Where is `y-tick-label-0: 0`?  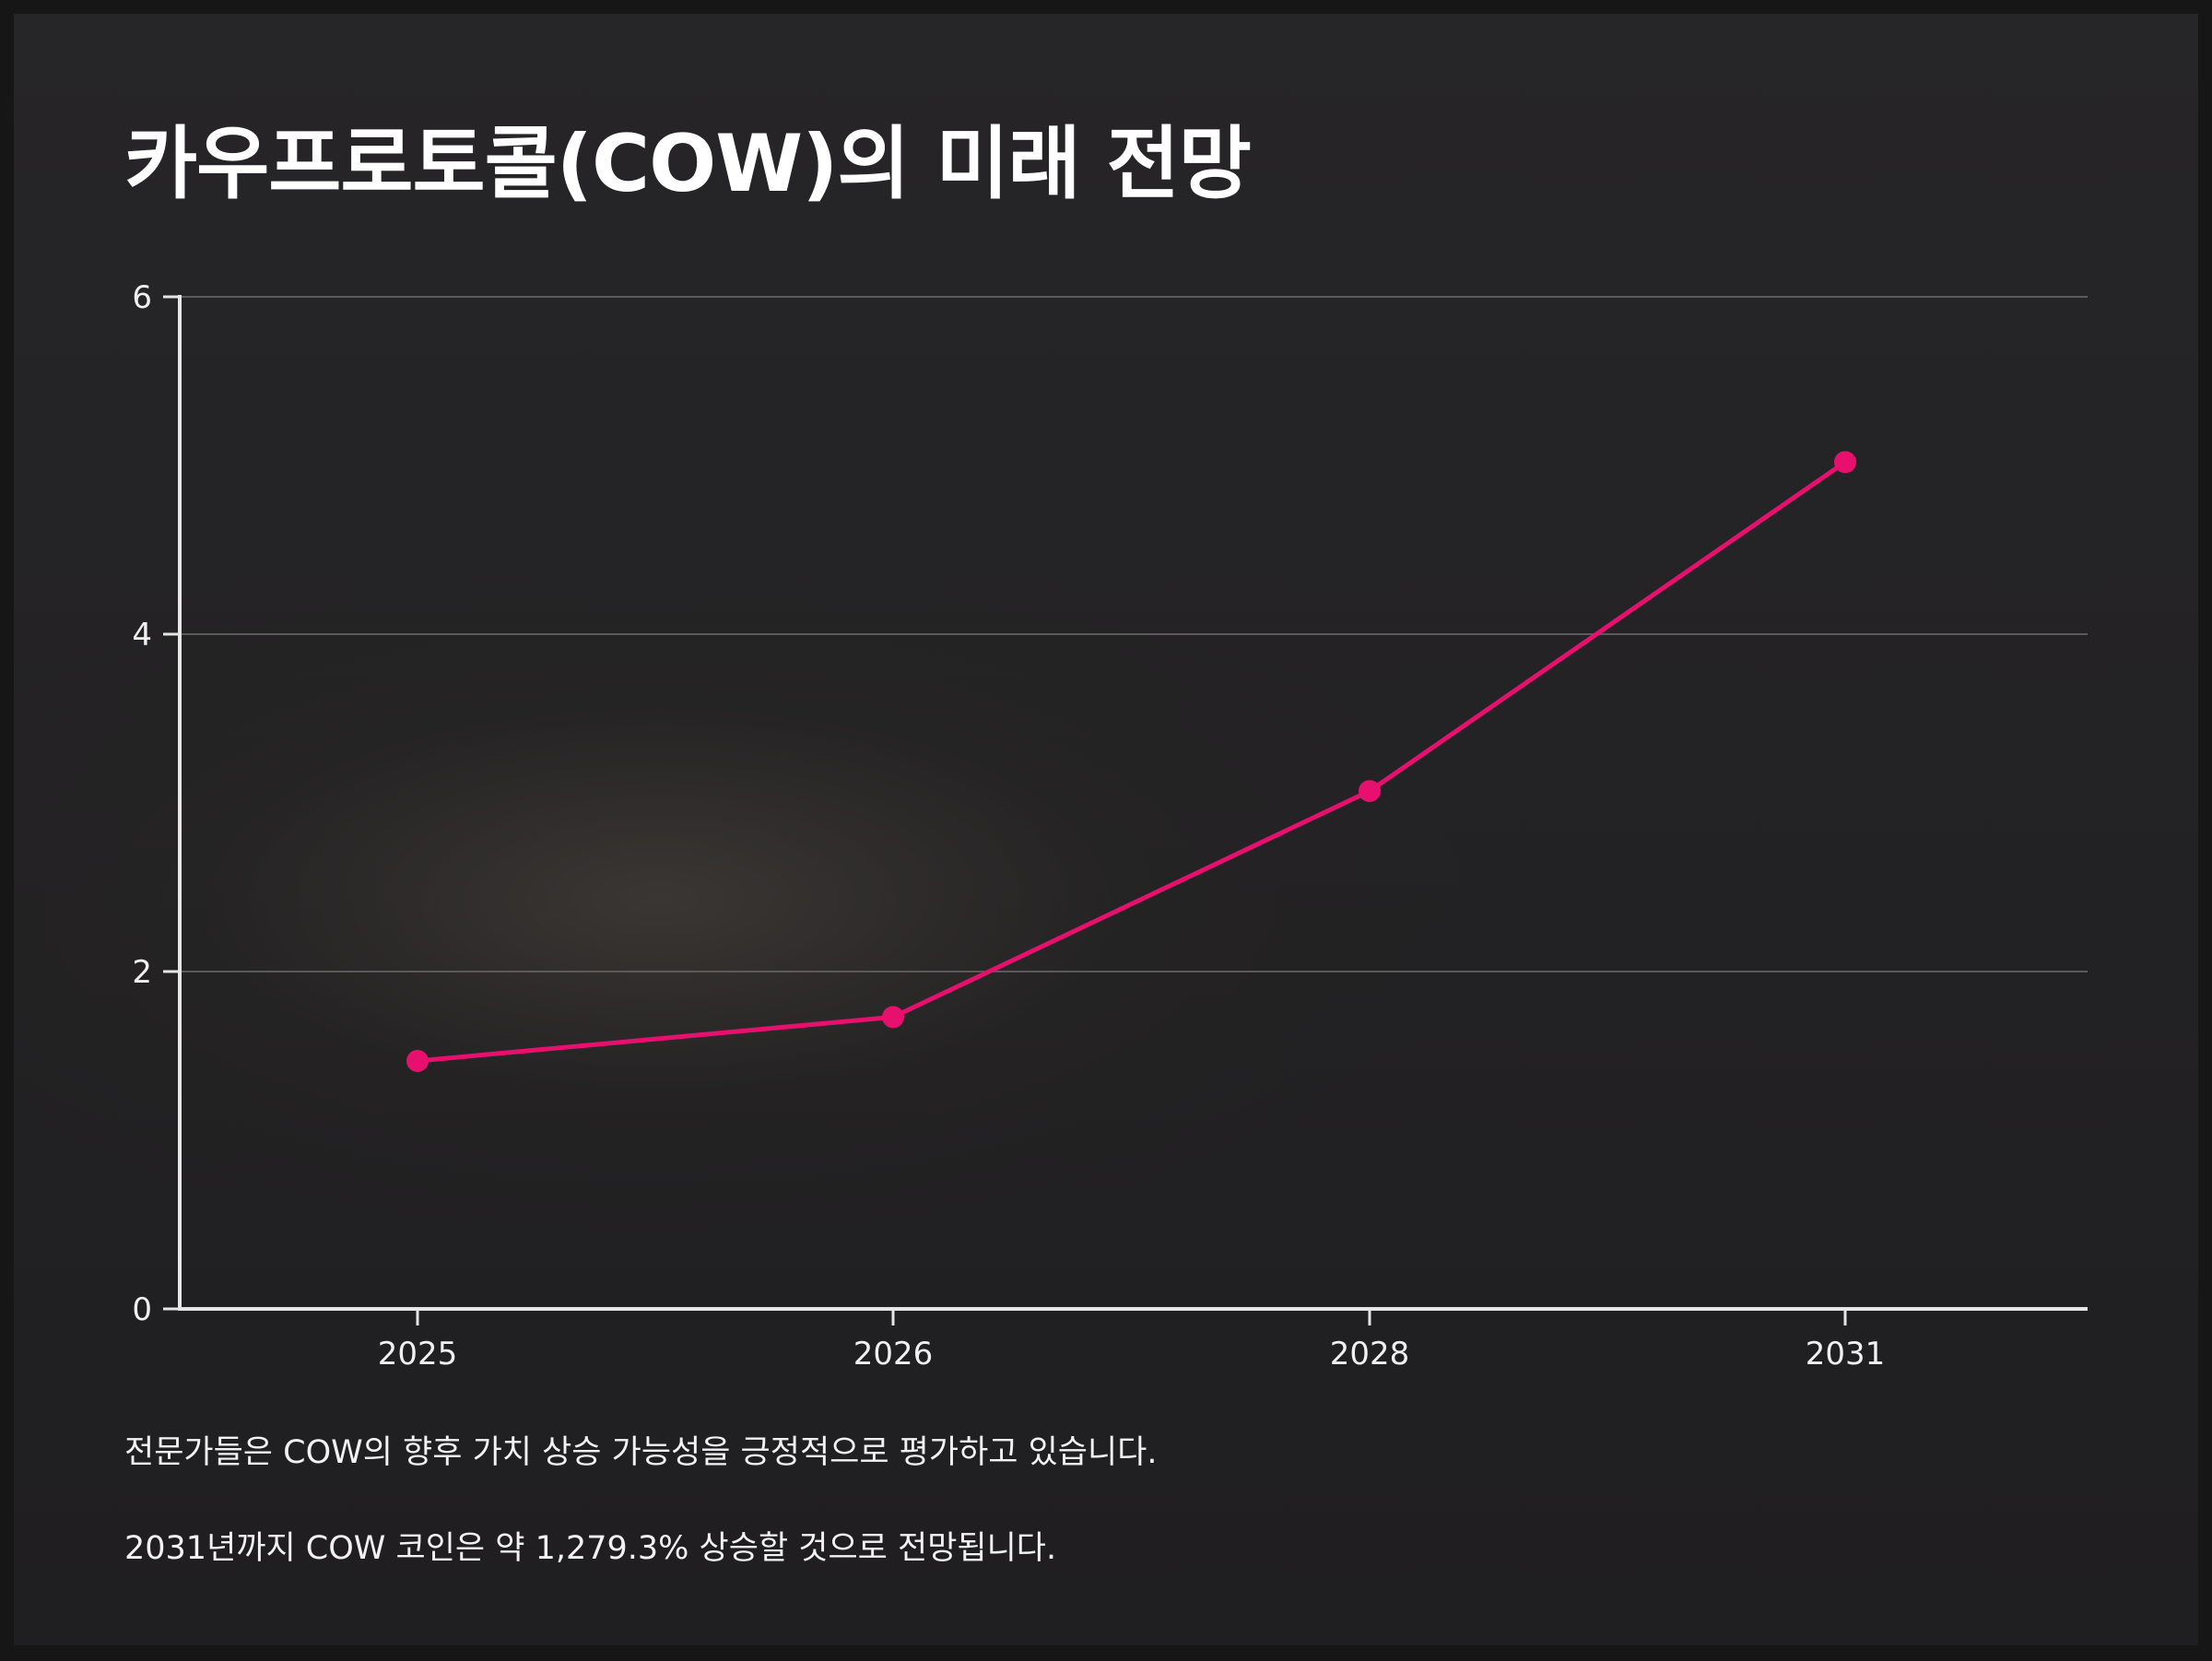
y-tick-label-0: 0 is located at coordinates (142, 1310).